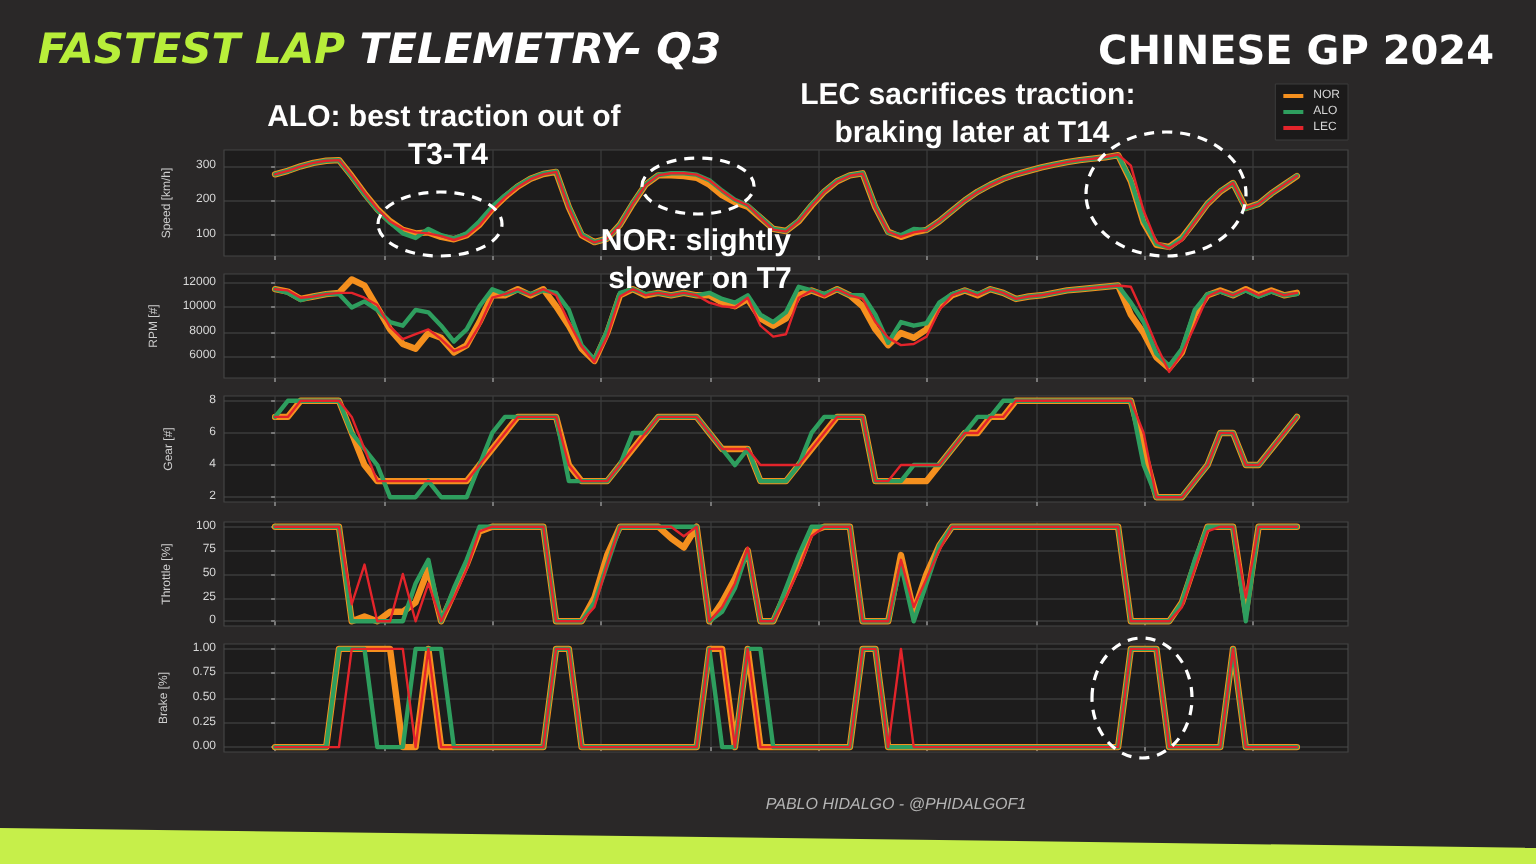 Image resolution: width=1536 pixels, height=864 pixels. Describe the element at coordinates (380, 49) in the screenshot. I see `chart-title: FASTEST LAP TELEMETRY- Q3` at that location.